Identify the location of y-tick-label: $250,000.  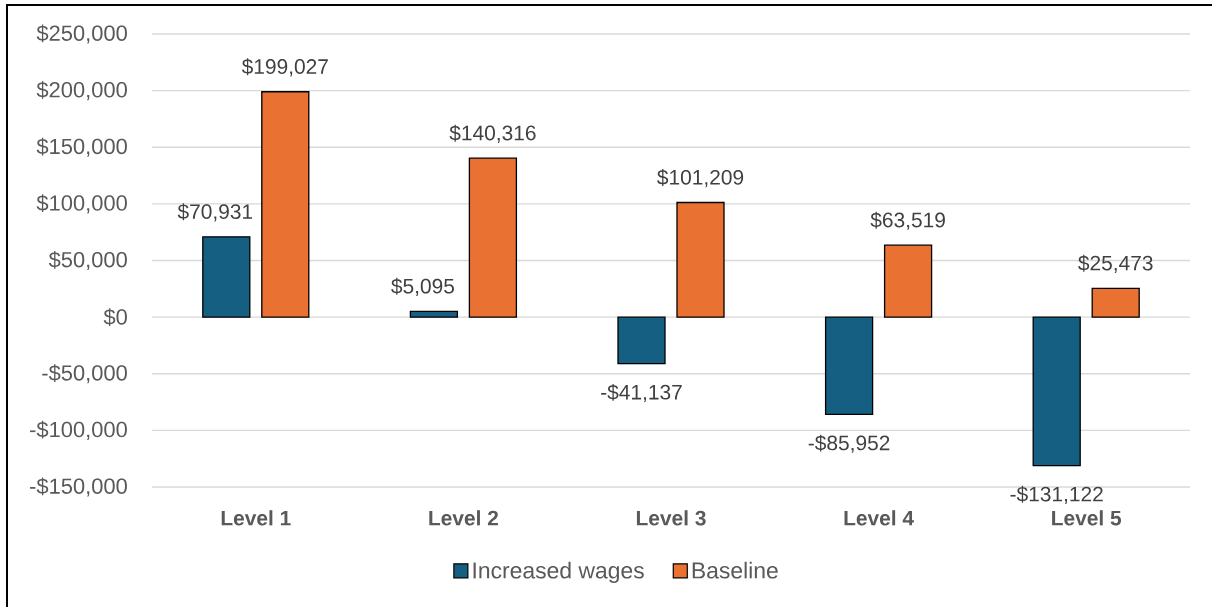
(81, 34).